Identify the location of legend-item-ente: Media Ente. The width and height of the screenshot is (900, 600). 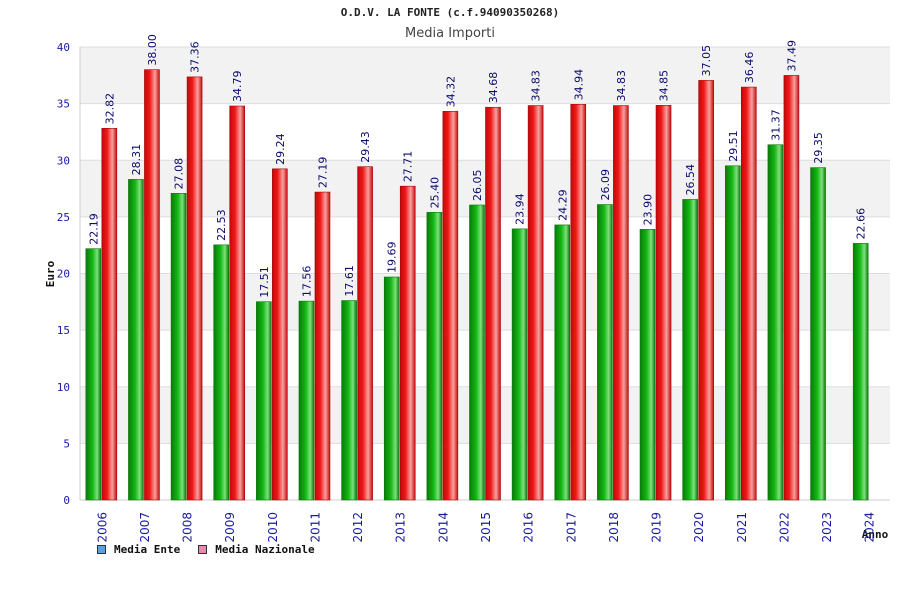
(138, 549).